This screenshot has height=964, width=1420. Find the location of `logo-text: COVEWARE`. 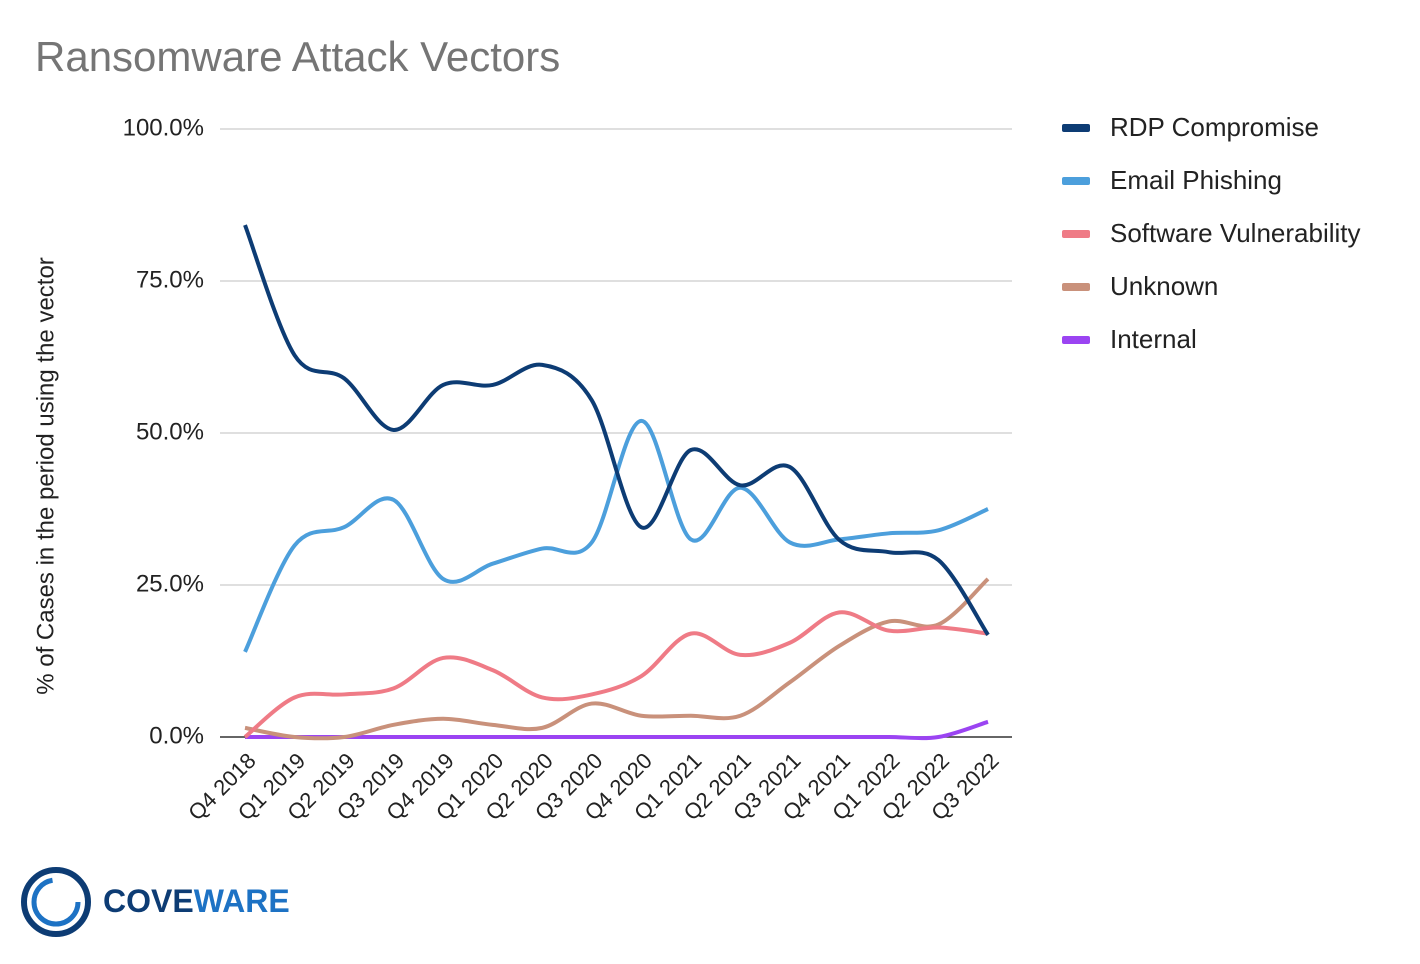

logo-text: COVEWARE is located at coordinates (196, 901).